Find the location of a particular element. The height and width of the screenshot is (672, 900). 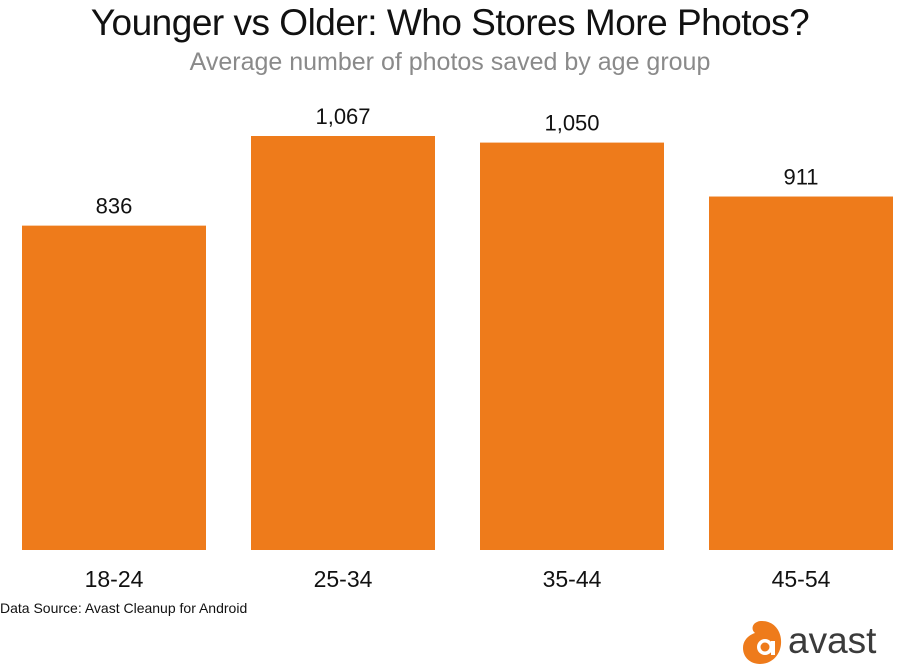

avast-logo: avast is located at coordinates (818, 643).